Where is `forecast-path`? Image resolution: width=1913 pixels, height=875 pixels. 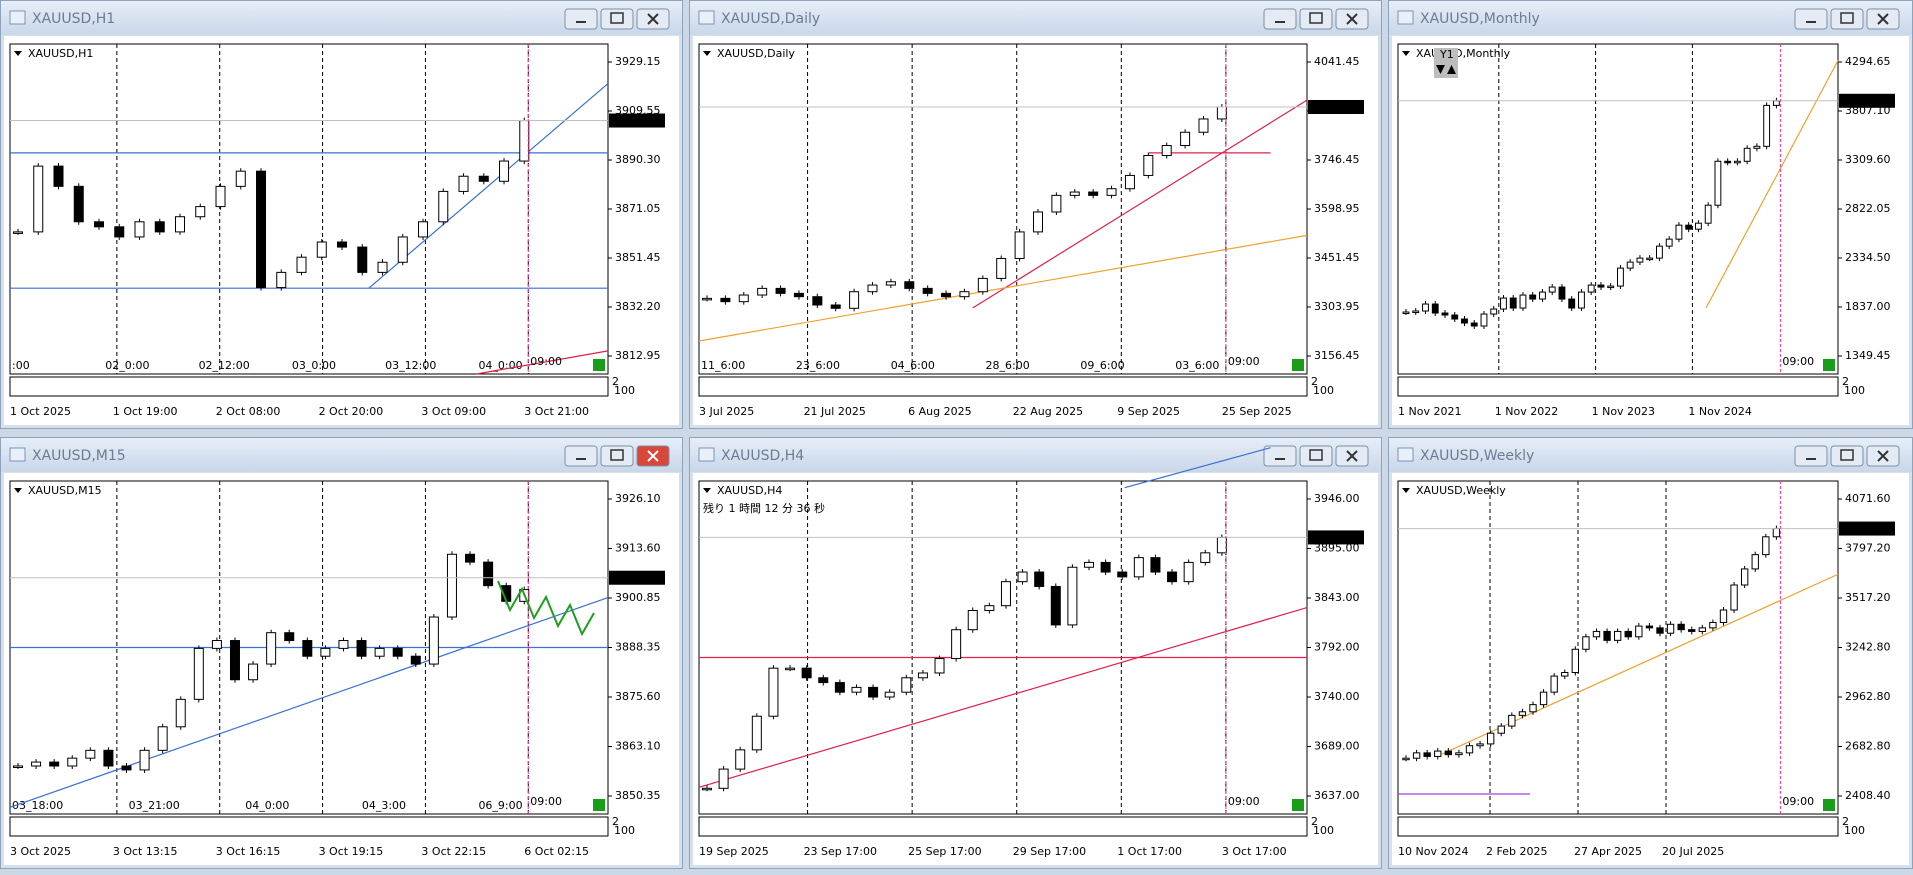 forecast-path is located at coordinates (546, 608).